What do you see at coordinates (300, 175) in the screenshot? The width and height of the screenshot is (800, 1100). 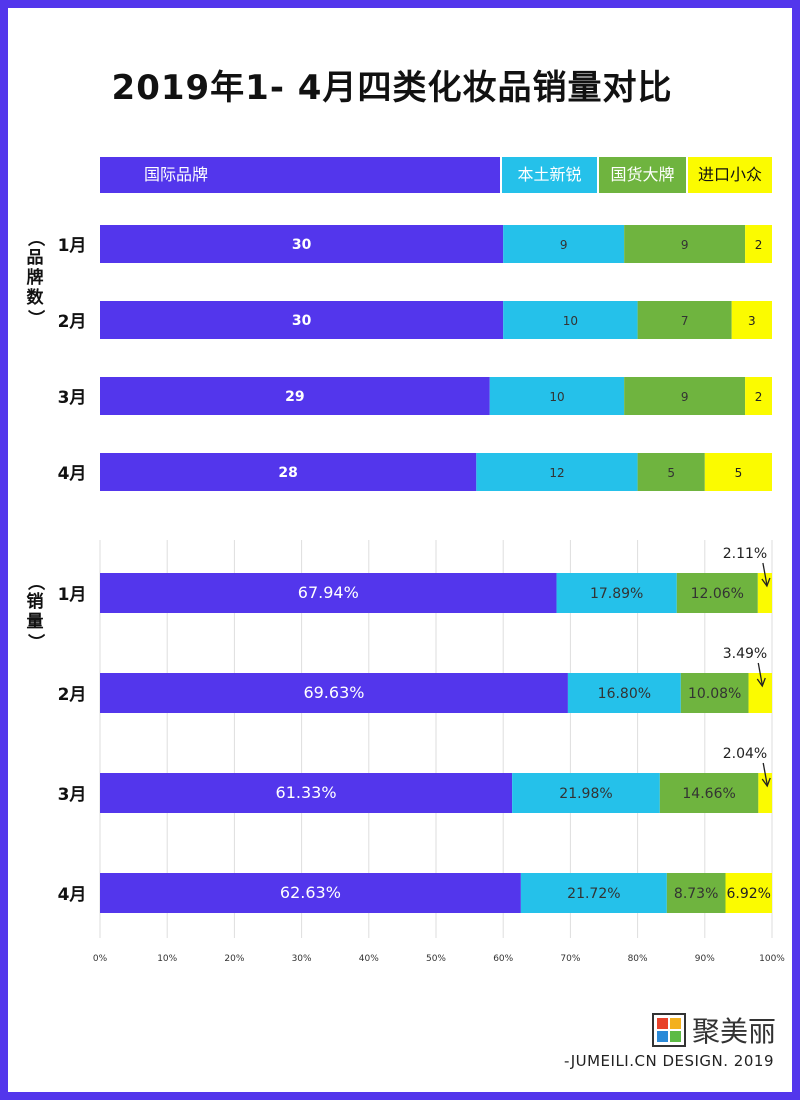 I see `legend-item-intl: 国际品牌` at bounding box center [300, 175].